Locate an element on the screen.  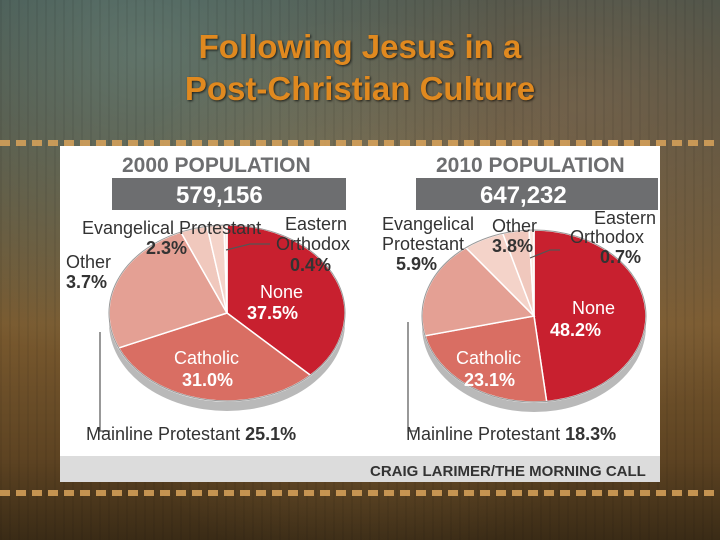
leader-line-2000-mainline is located at coordinates (104, 382).